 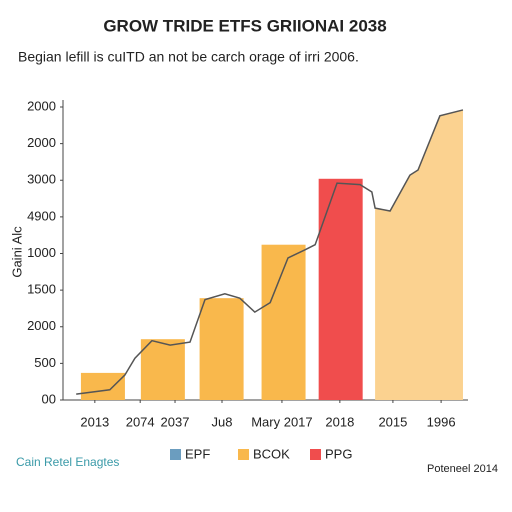 What do you see at coordinates (140, 421) in the screenshot?
I see `x-tick-label: 2074` at bounding box center [140, 421].